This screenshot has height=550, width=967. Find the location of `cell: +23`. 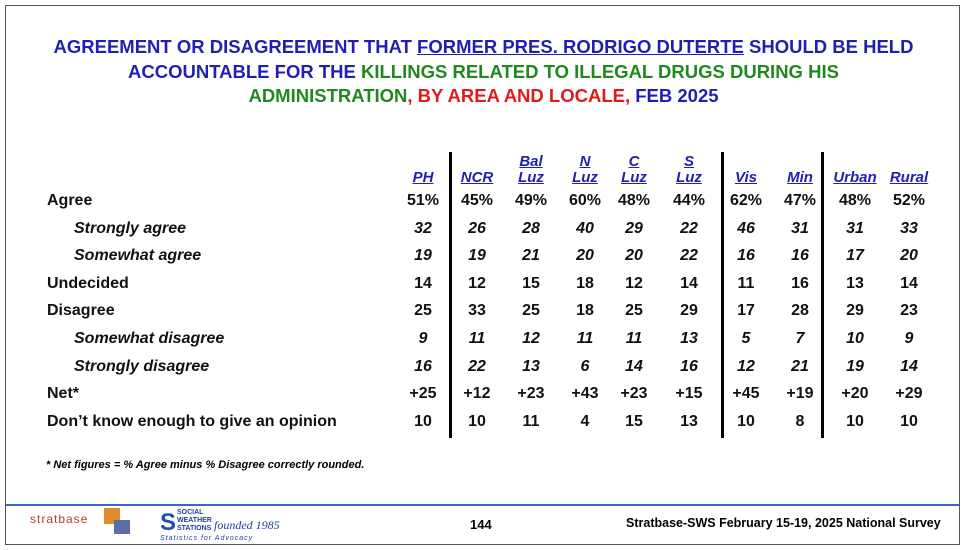

cell: +23 is located at coordinates (634, 394).